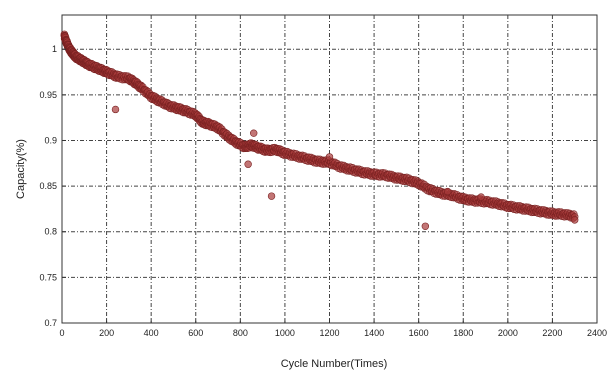  Describe the element at coordinates (151, 333) in the screenshot. I see `x-tick-label: 400` at that location.